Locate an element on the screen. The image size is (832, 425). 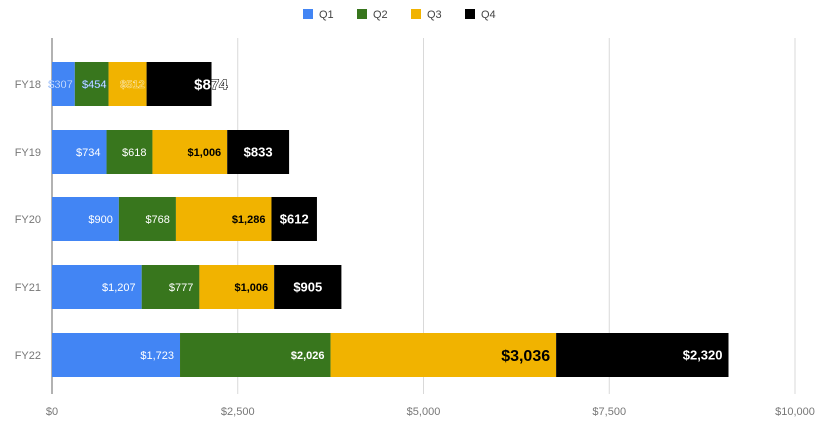
legend-label: Q2 is located at coordinates (380, 15).